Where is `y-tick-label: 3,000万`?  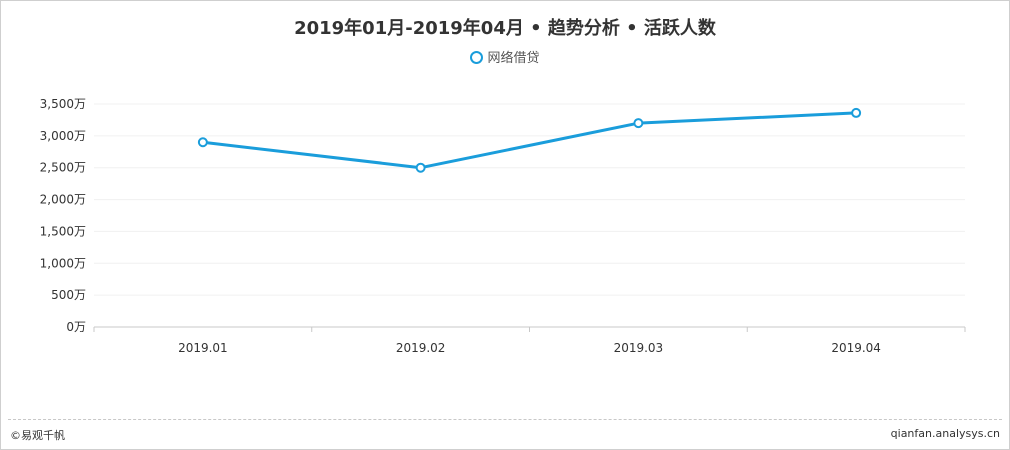
y-tick-label: 3,000万 is located at coordinates (63, 136).